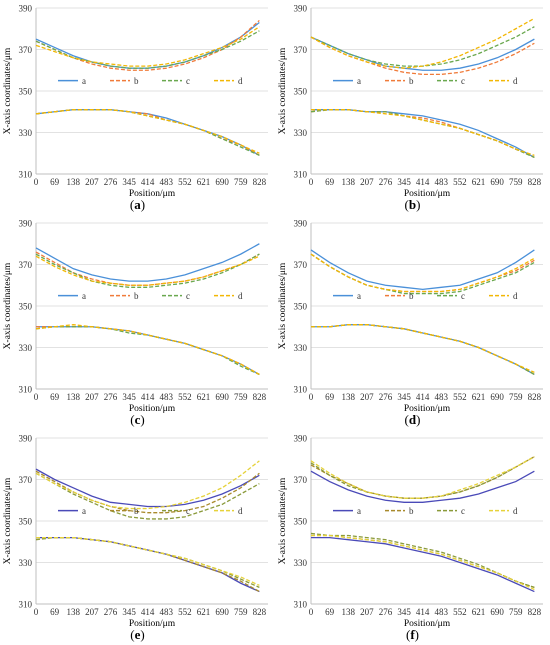 This screenshot has height=645, width=550. I want to click on x-tick-label: 621, so click(479, 182).